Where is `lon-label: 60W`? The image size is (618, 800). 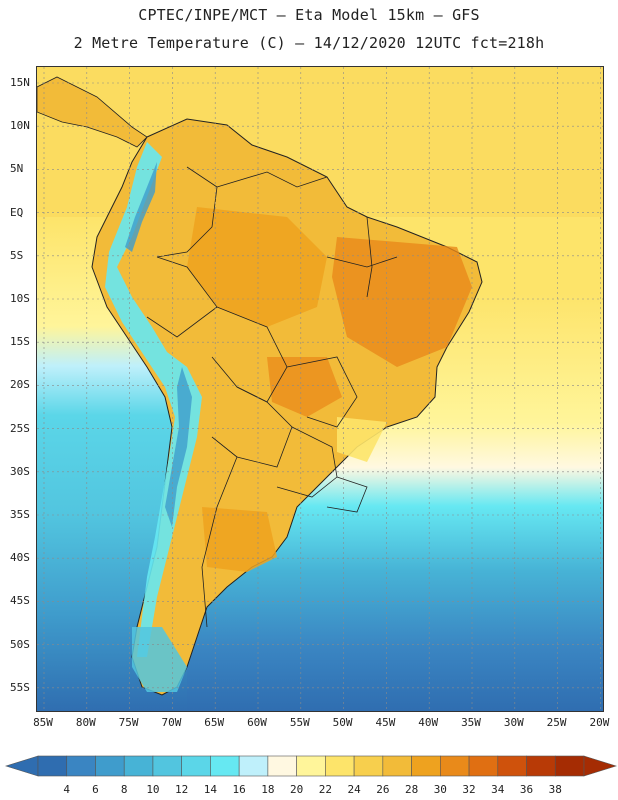
lon-label: 60W is located at coordinates (257, 722).